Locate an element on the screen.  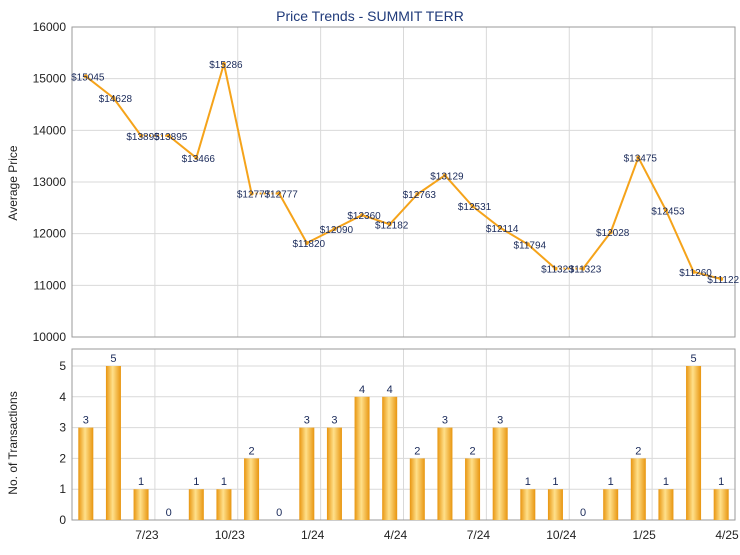
x-tick-label: 1/25 is located at coordinates (644, 535).